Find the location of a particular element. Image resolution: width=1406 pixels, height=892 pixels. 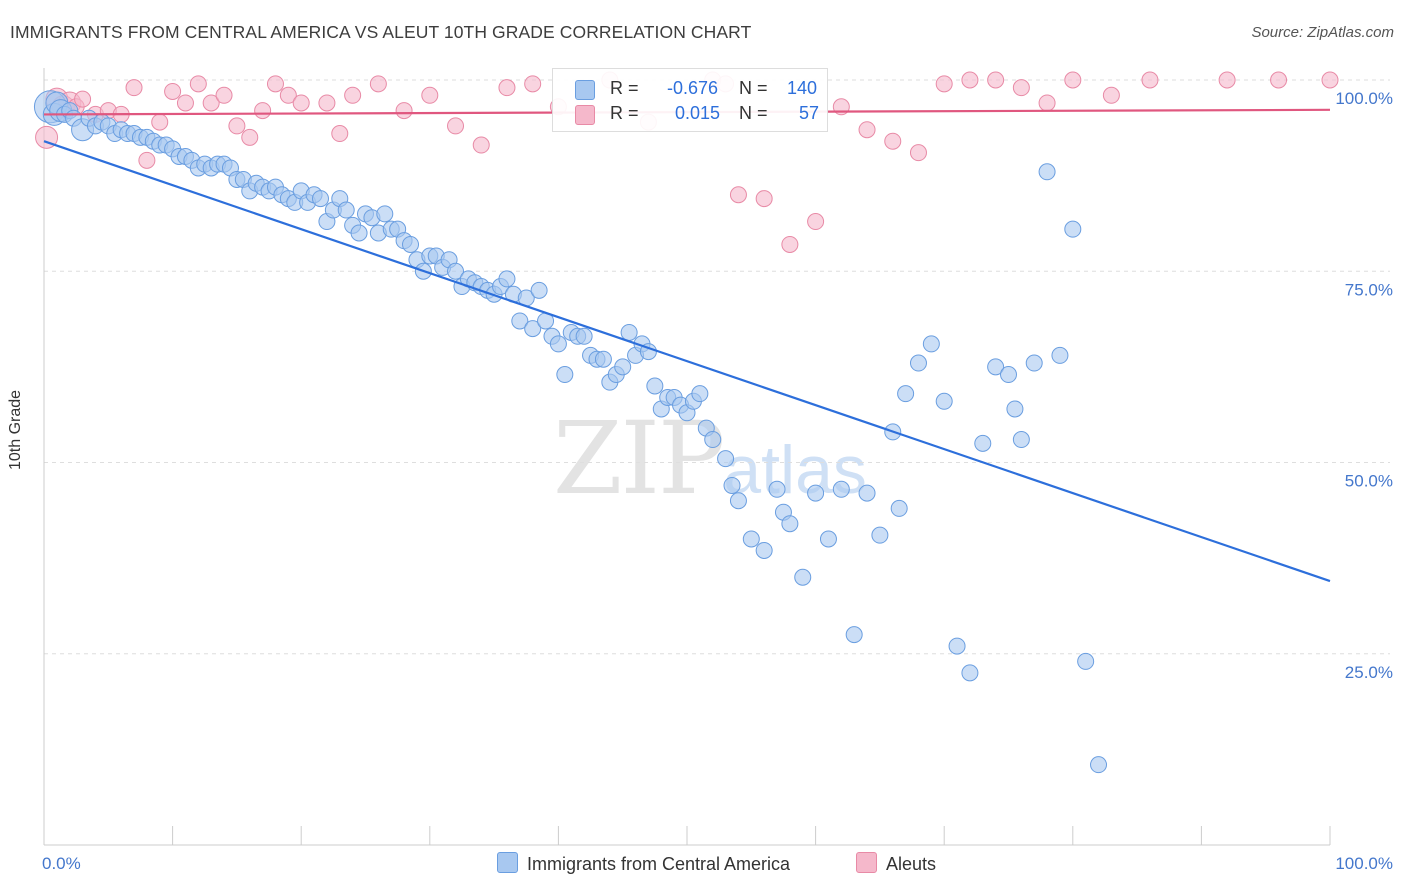

legend-r-label: R = is located at coordinates (624, 113).